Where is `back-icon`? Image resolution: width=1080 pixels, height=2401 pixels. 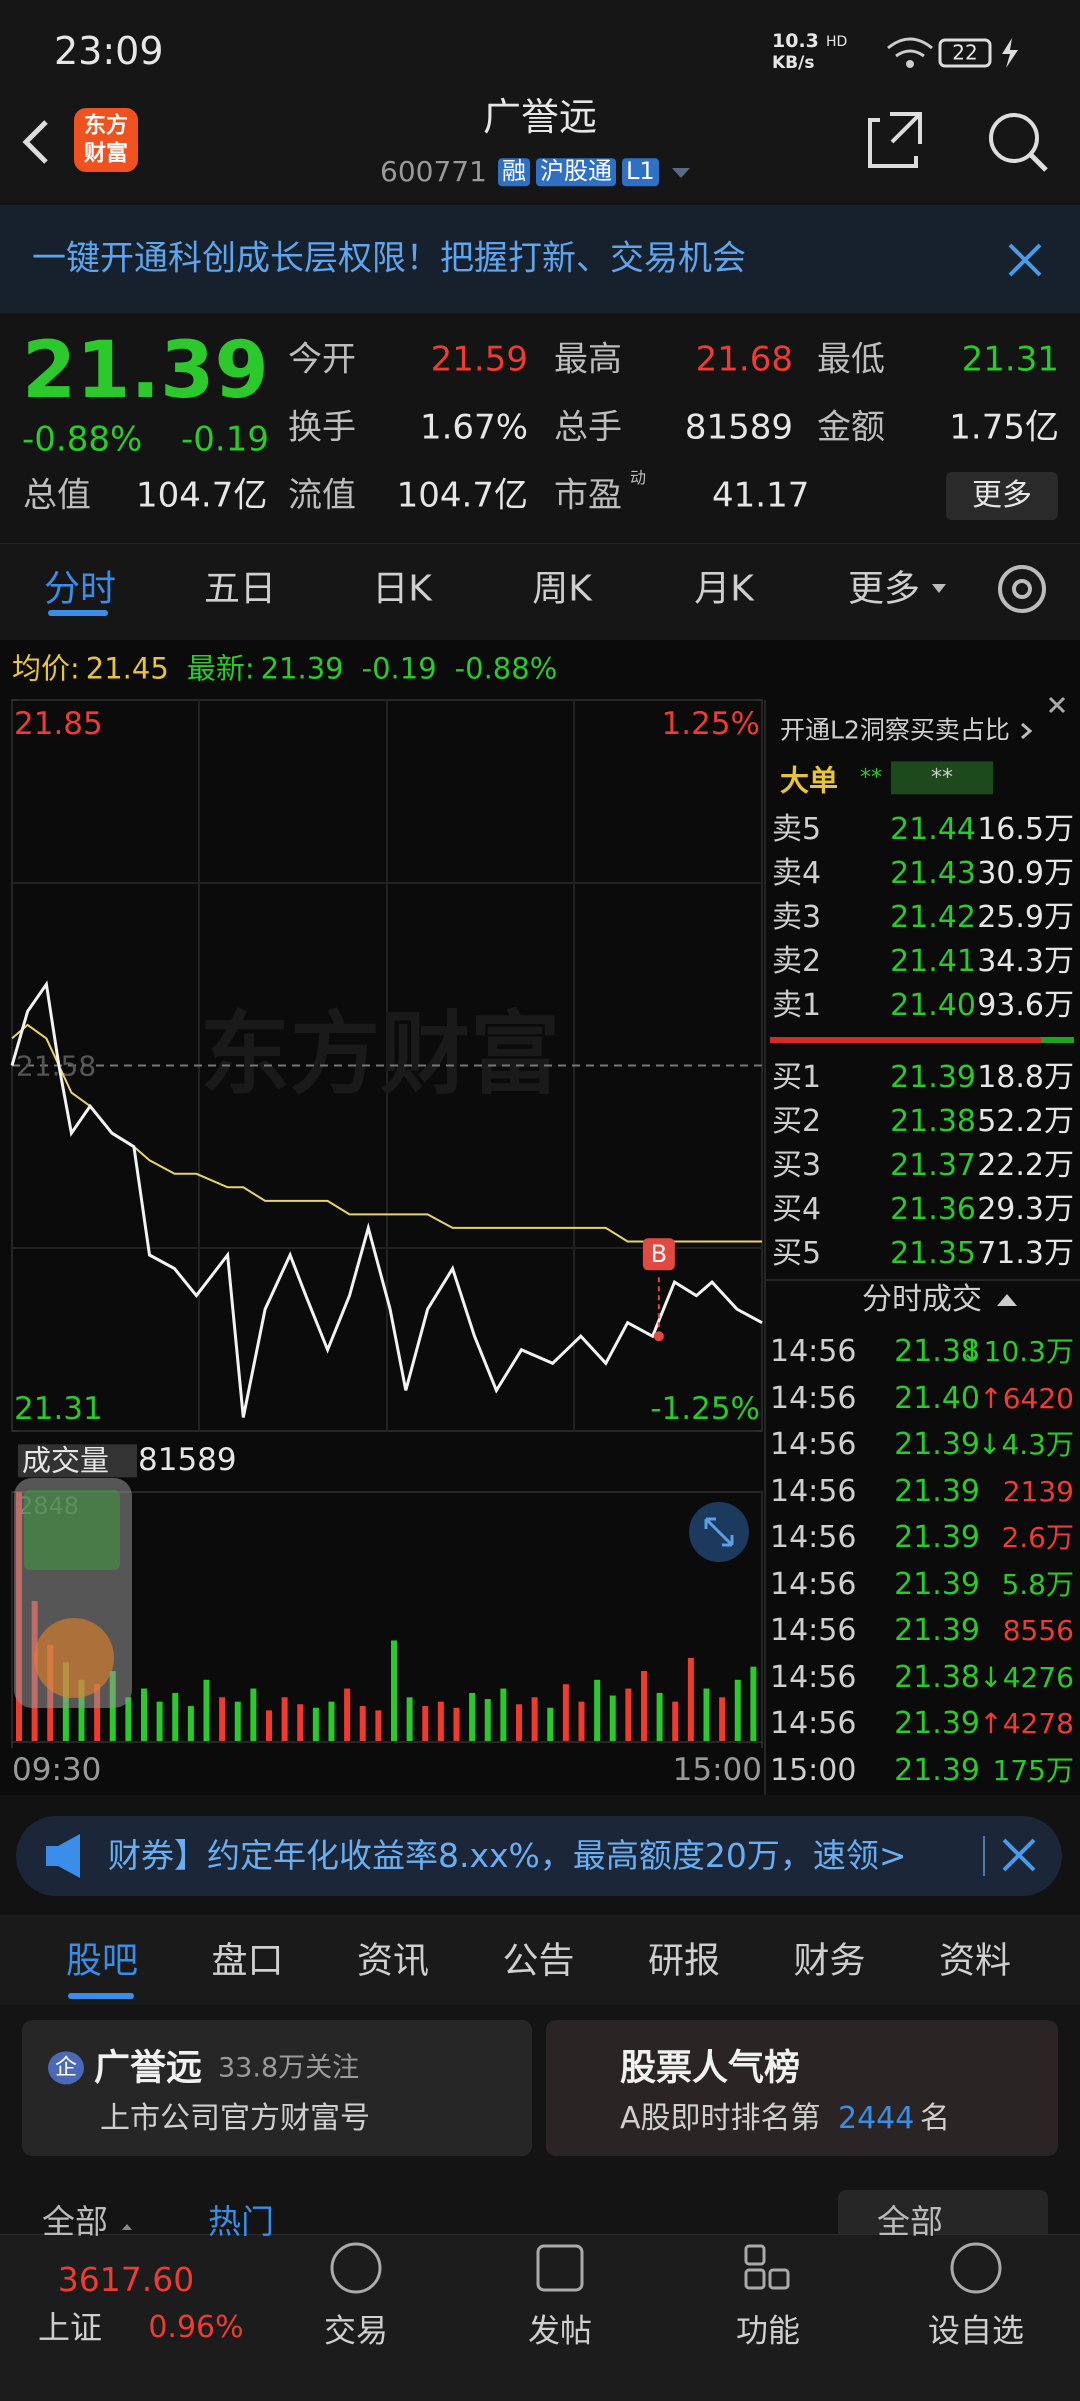 back-icon is located at coordinates (35, 142).